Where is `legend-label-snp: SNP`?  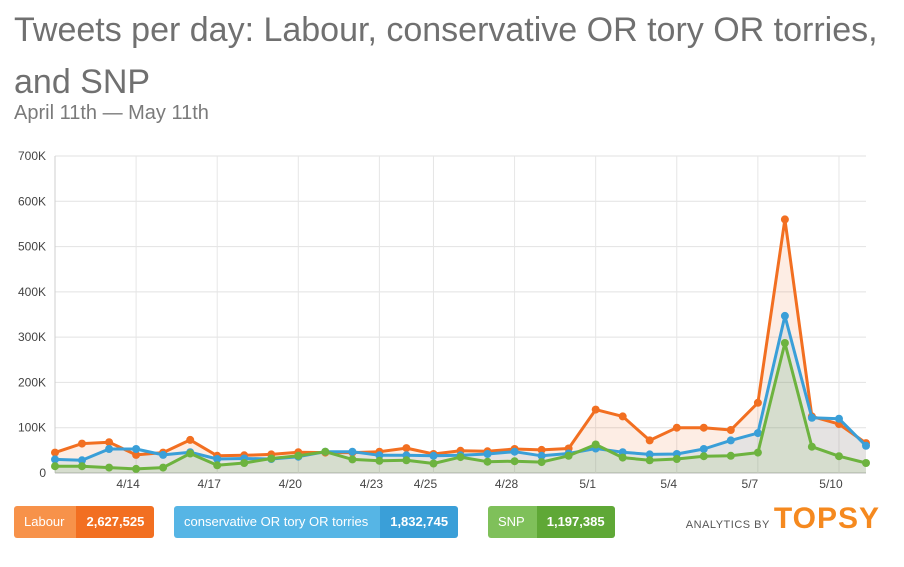
legend-label-snp: SNP is located at coordinates (512, 522).